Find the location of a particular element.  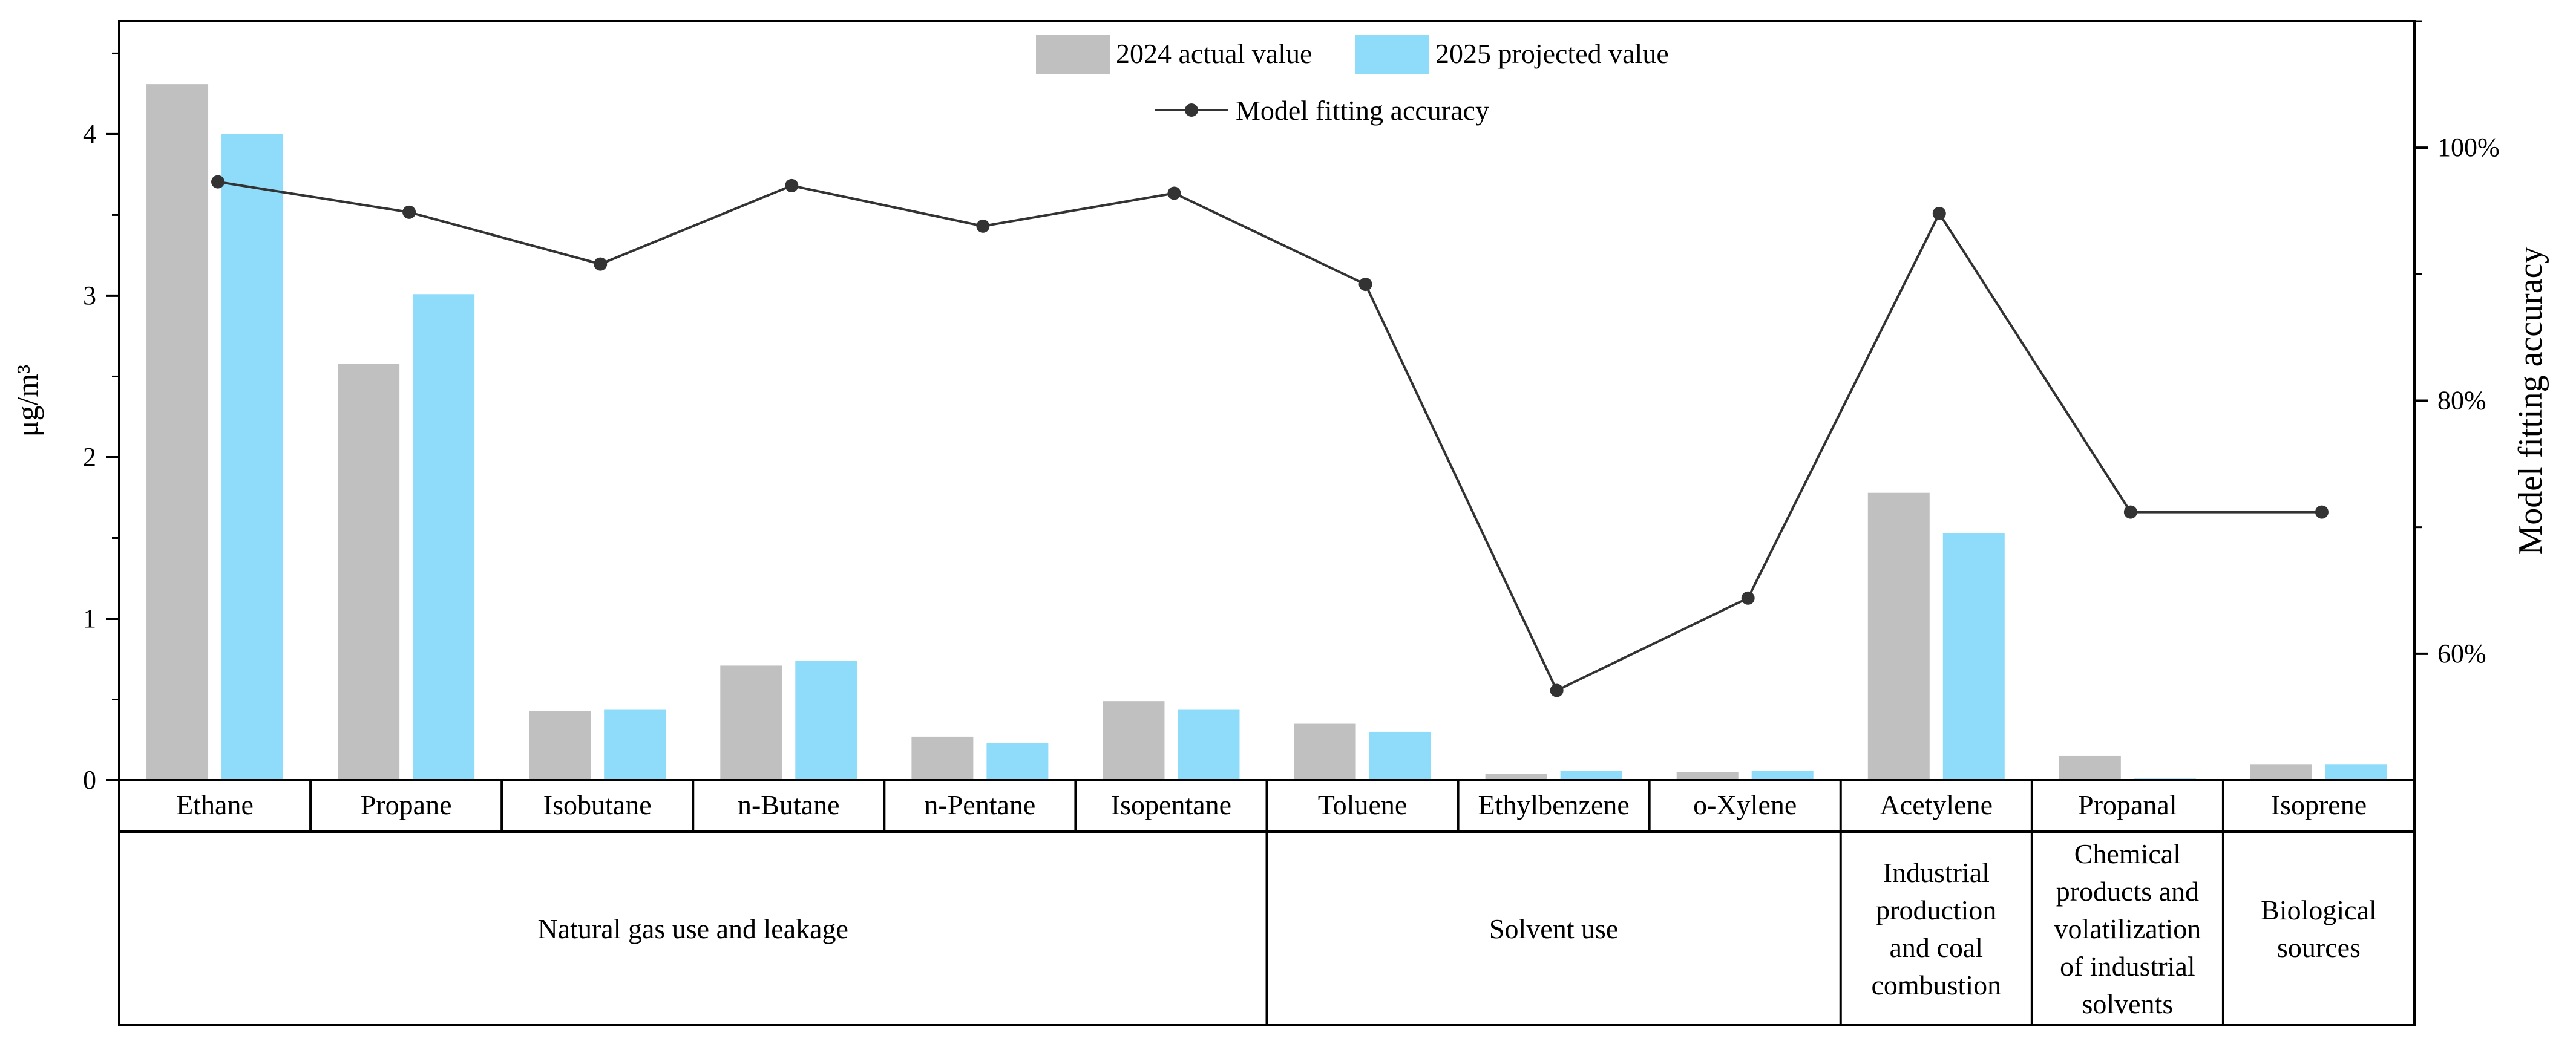

bar-2024-ethylbenzene is located at coordinates (1516, 777).